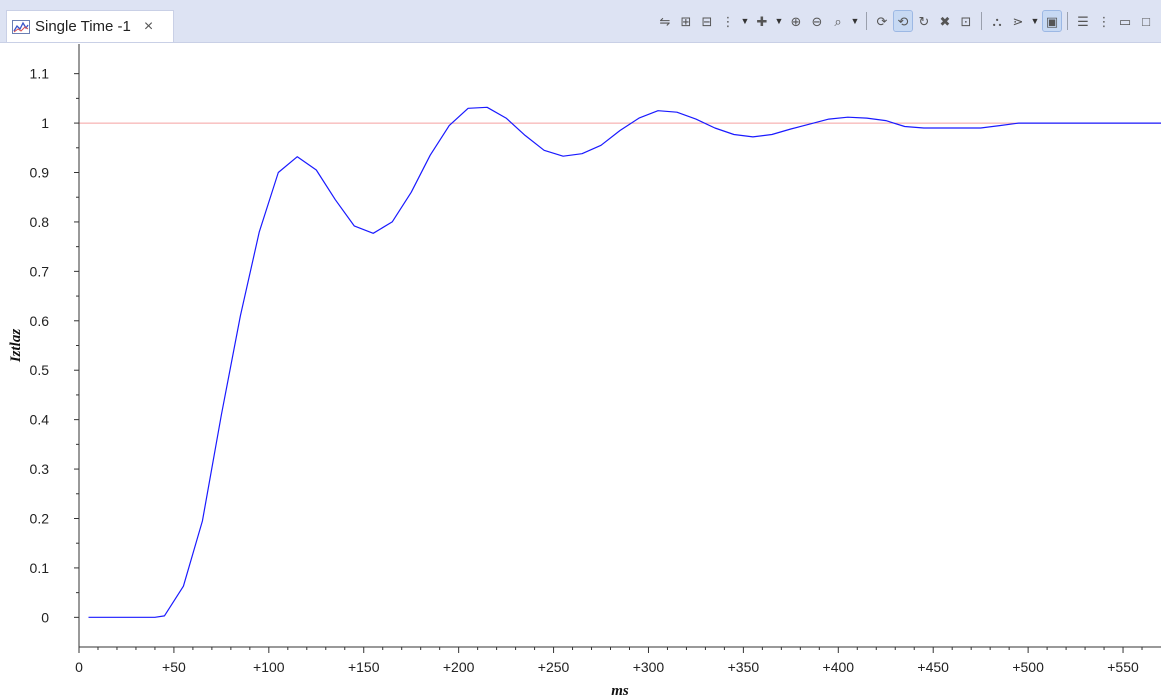  What do you see at coordinates (966, 21) in the screenshot?
I see `export-icon: ⊡` at bounding box center [966, 21].